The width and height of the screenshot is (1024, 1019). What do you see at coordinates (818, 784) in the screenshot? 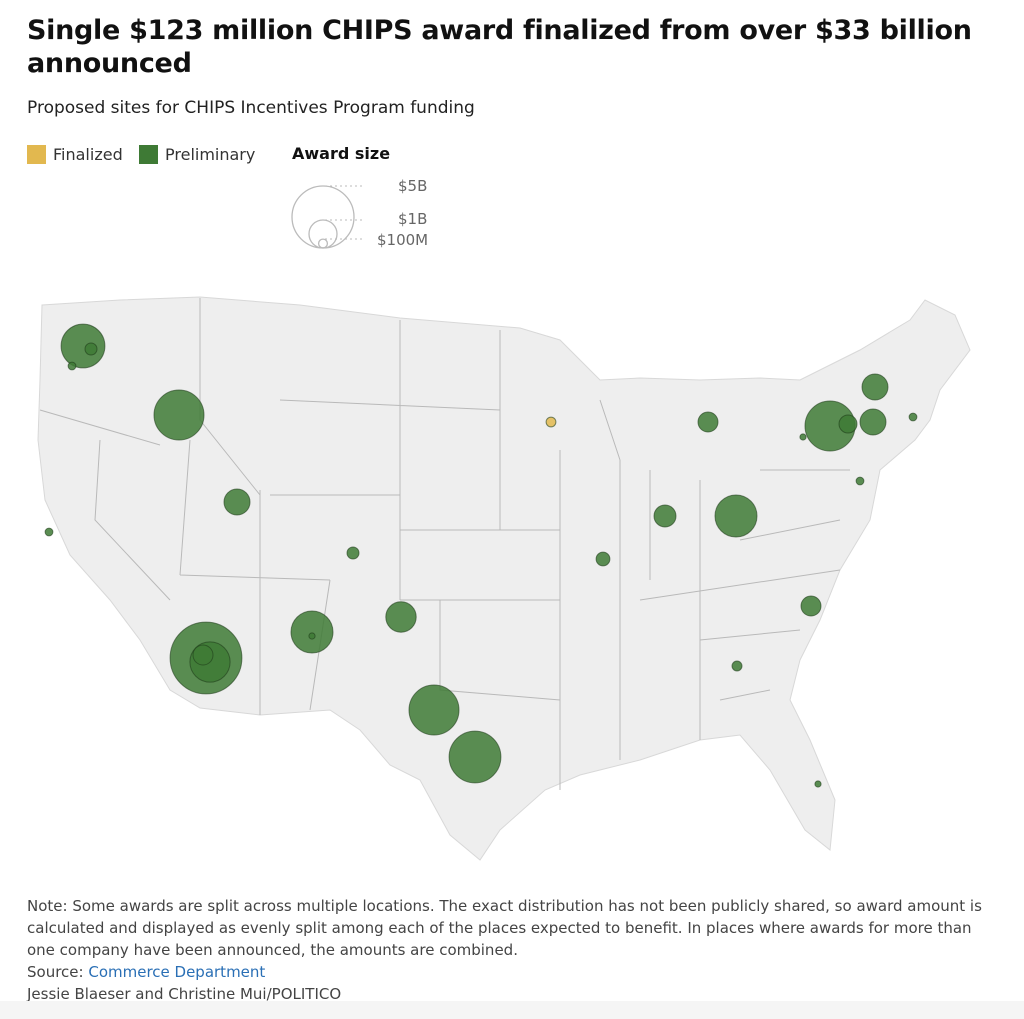
I see `award-bubble-florida` at bounding box center [818, 784].